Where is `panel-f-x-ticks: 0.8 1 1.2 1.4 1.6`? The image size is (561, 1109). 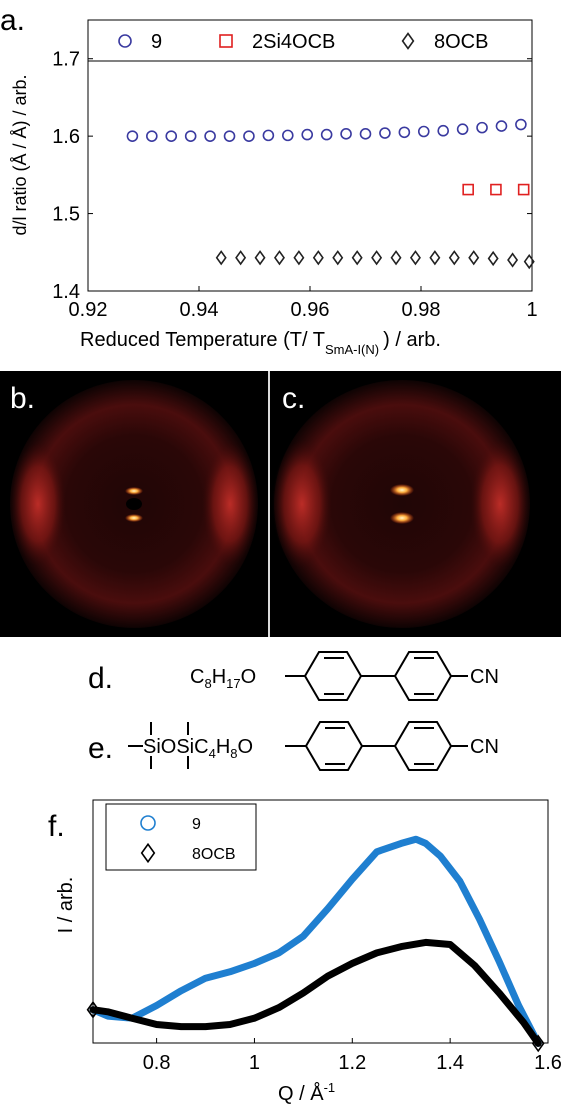
panel-f-x-ticks: 0.8 1 1.2 1.4 1.6 is located at coordinates (352, 1056).